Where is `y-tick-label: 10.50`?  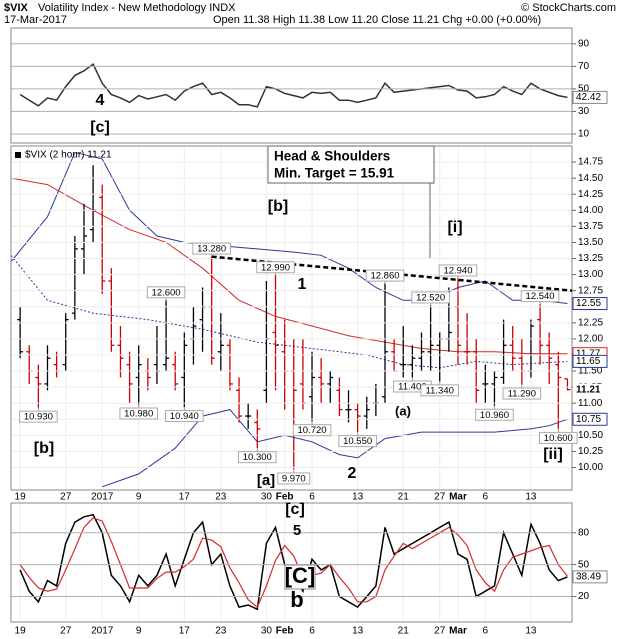 y-tick-label: 10.50 is located at coordinates (590, 435).